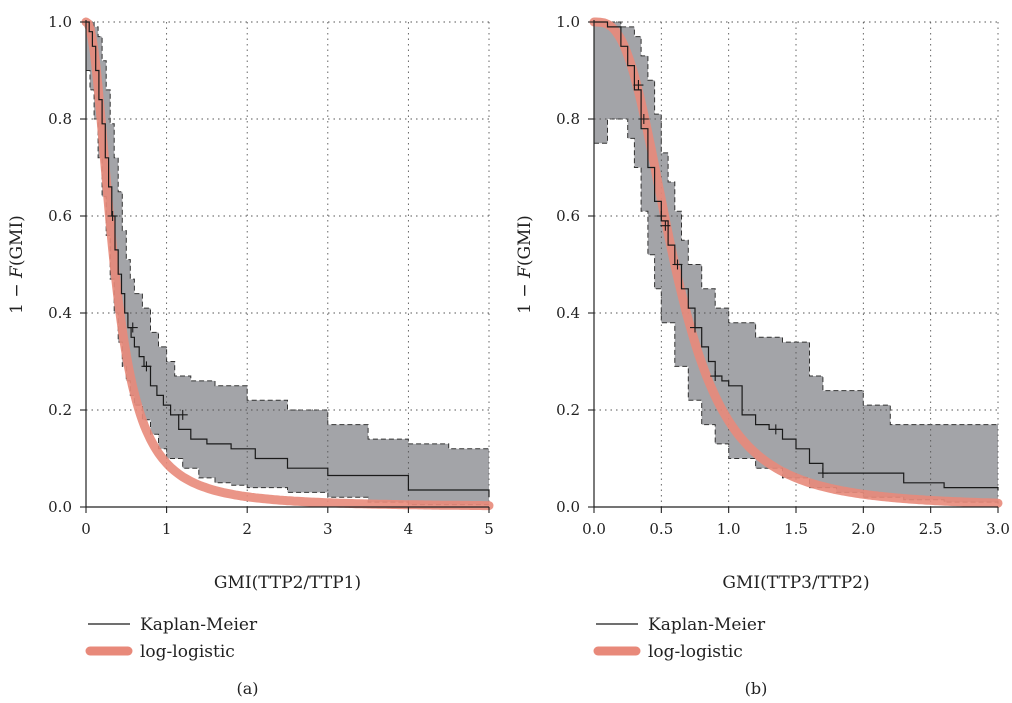 Image resolution: width=1012 pixels, height=703 pixels. What do you see at coordinates (167, 529) in the screenshot?
I see `x-tick-label: 1` at bounding box center [167, 529].